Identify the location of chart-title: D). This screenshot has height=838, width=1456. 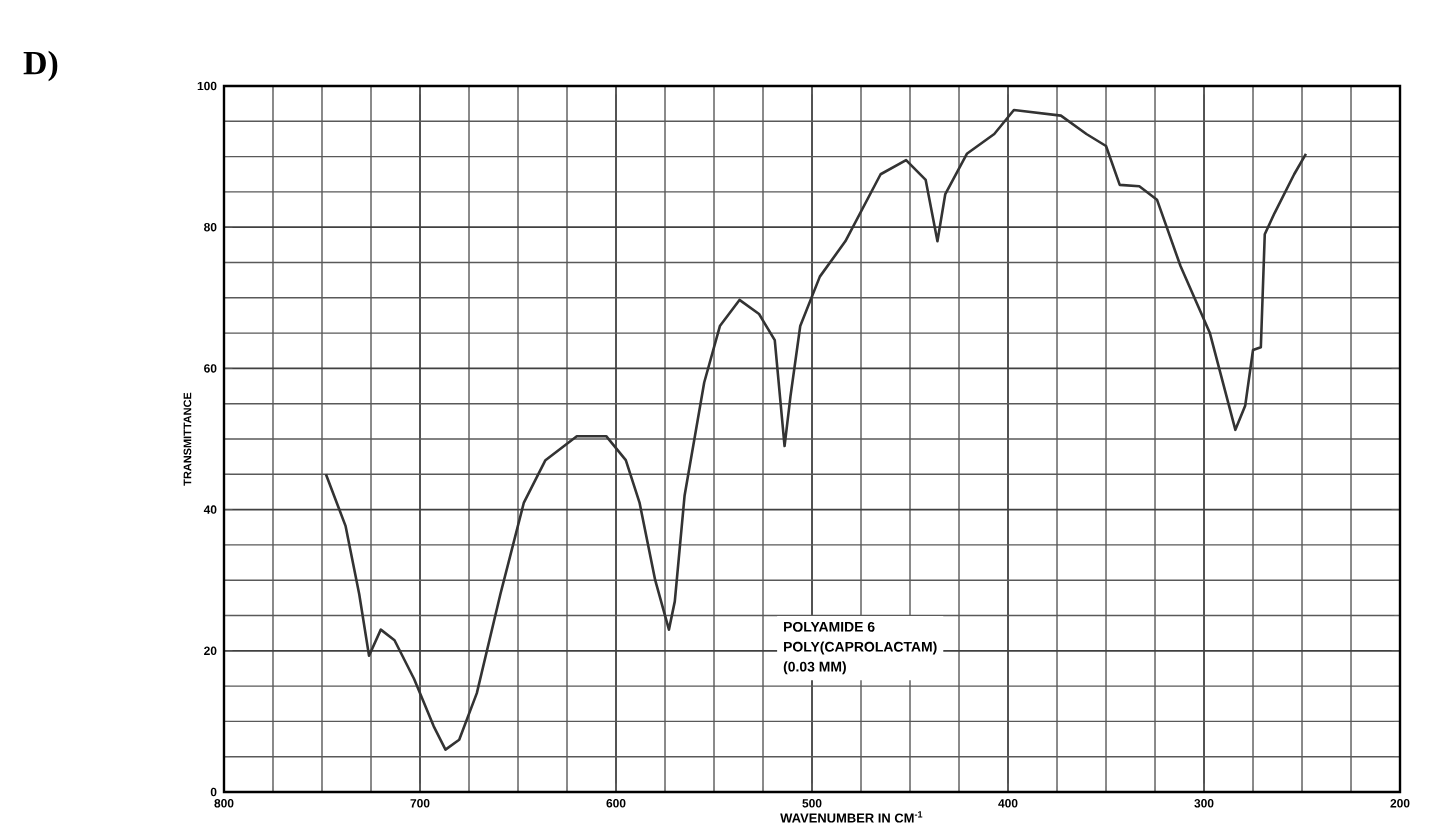
(40, 66).